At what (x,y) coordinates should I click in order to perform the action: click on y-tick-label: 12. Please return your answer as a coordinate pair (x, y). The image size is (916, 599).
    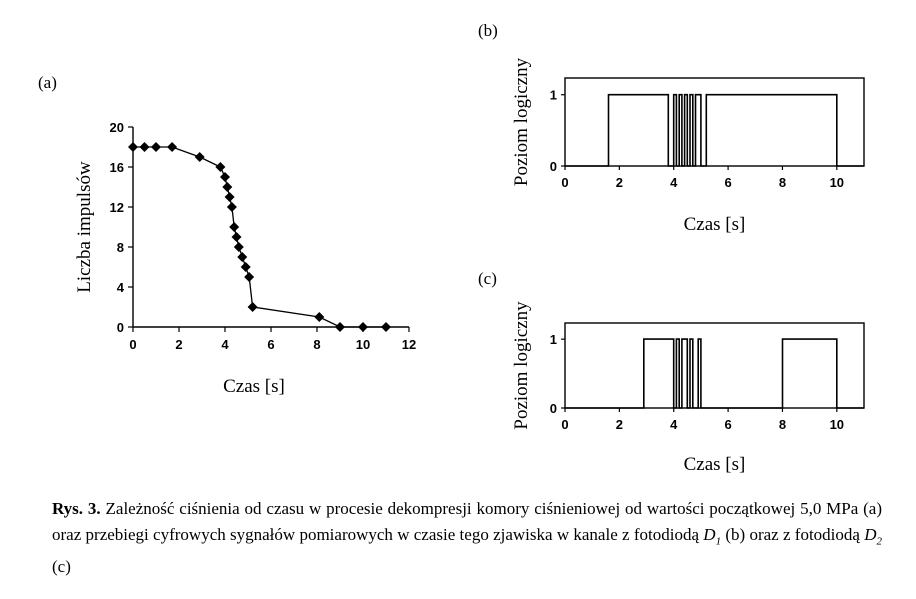
    Looking at the image, I should click on (117, 207).